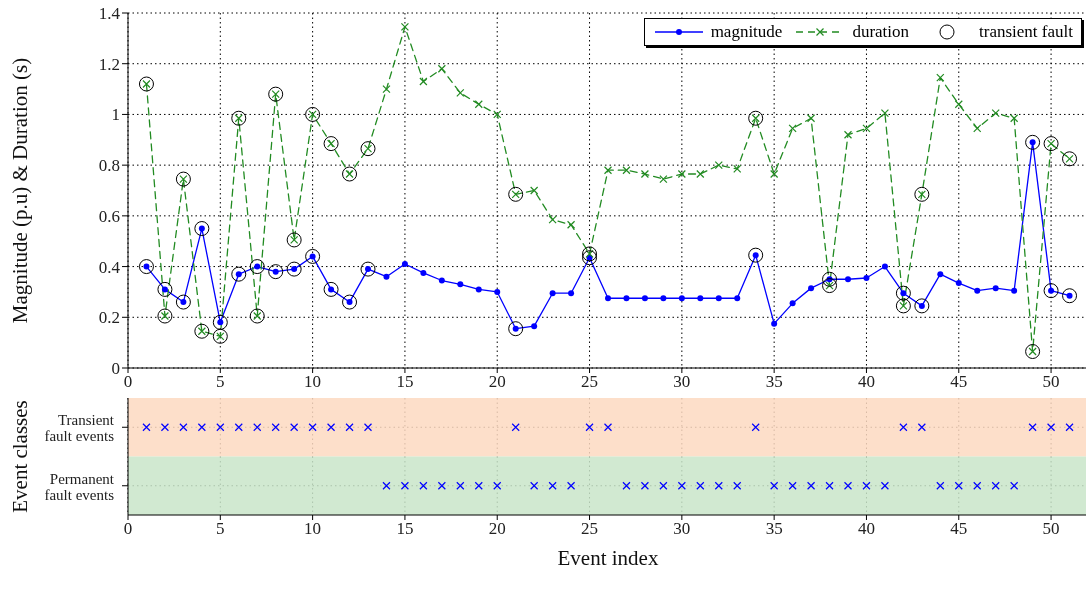 This screenshot has width=1086, height=589. Describe the element at coordinates (109, 166) in the screenshot. I see `y-tick-label: 0.8` at that location.